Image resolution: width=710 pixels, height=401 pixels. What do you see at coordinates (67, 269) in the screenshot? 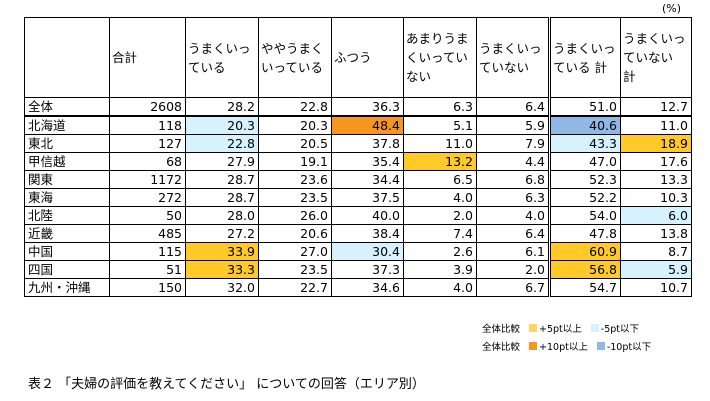
I see `row-label: 四国` at bounding box center [67, 269].